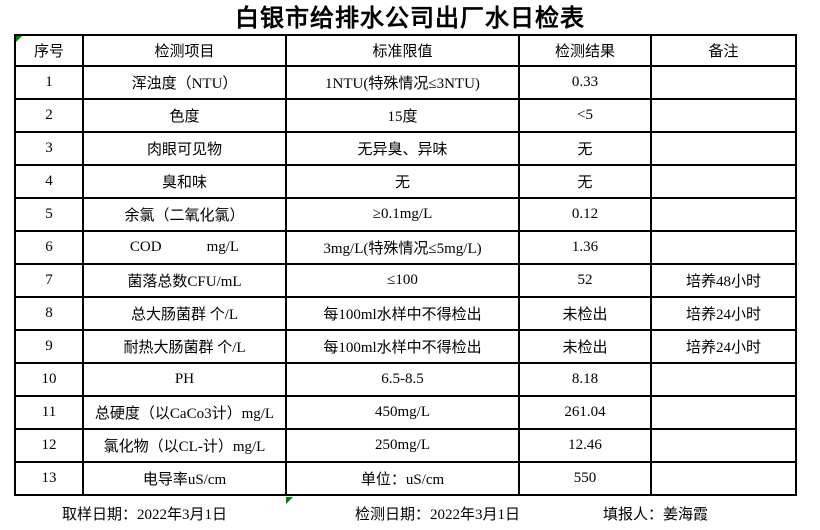 The width and height of the screenshot is (820, 530). Describe the element at coordinates (656, 515) in the screenshot. I see `reporter: 填报人：姜海霞` at that location.